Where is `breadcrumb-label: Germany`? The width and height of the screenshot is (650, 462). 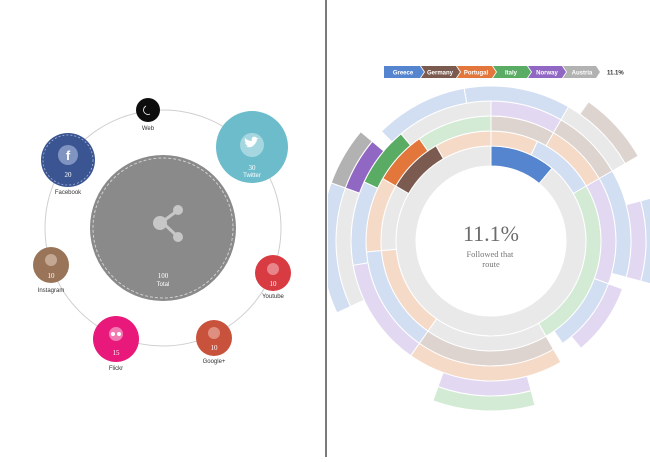 breadcrumb-label: Germany is located at coordinates (440, 74).